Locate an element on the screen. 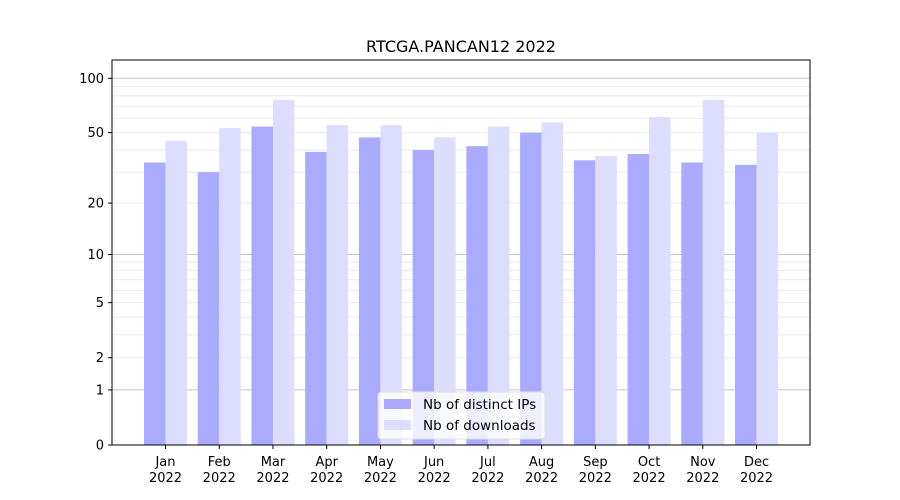  x-tick-label-month: Aug is located at coordinates (541, 462).